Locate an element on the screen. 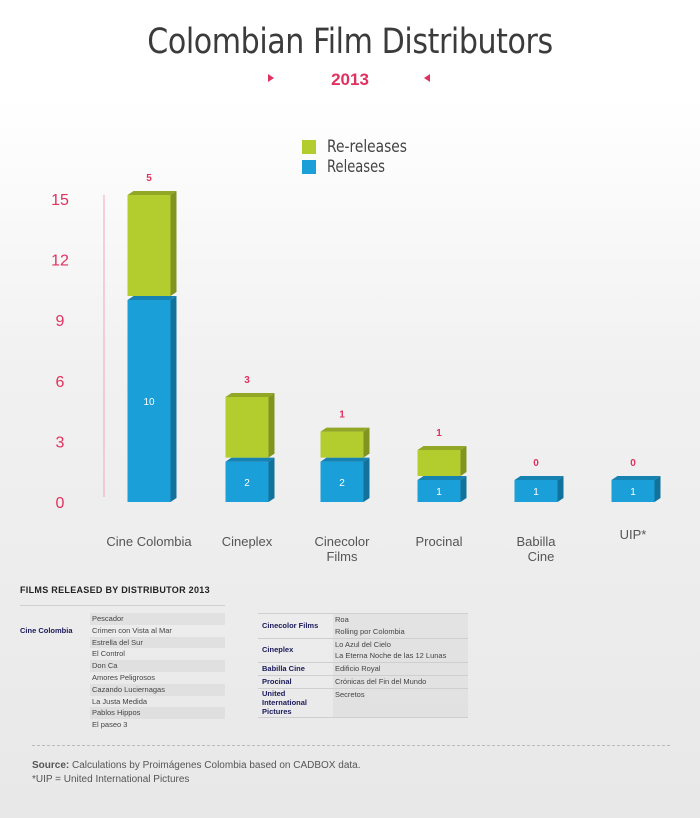 This screenshot has height=818, width=700. y-tick-label: 0 is located at coordinates (60, 503).